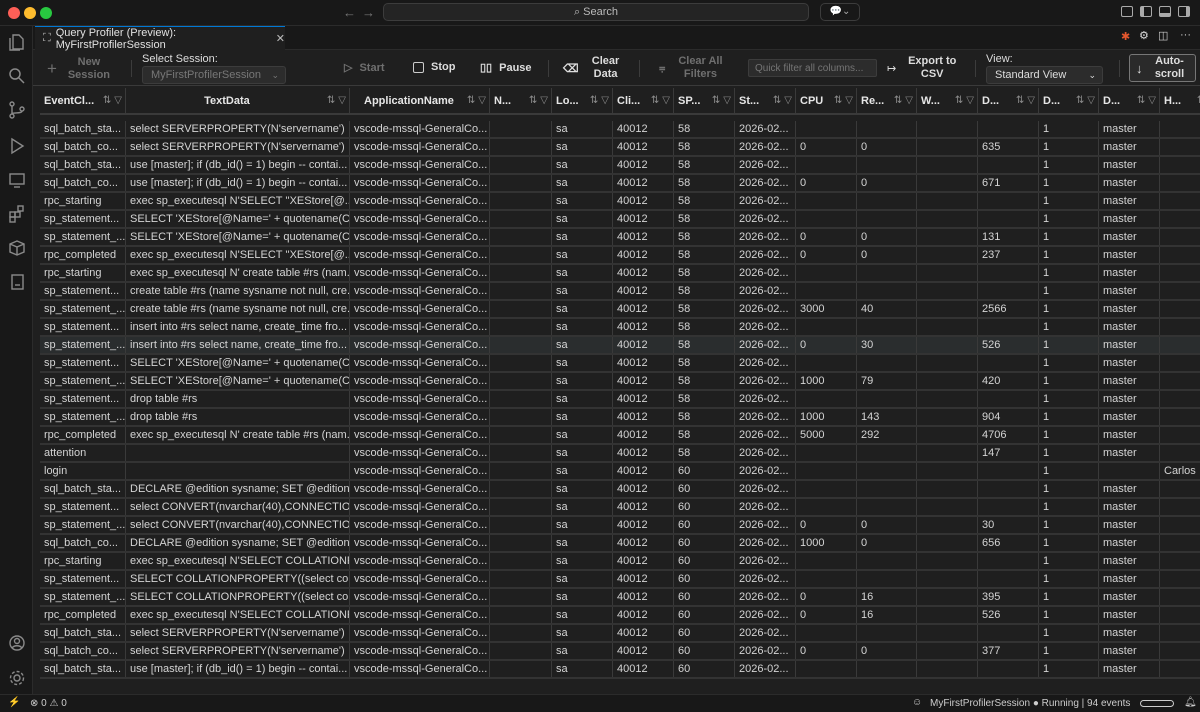  Describe the element at coordinates (17, 248) in the screenshot. I see `database-icon` at that location.